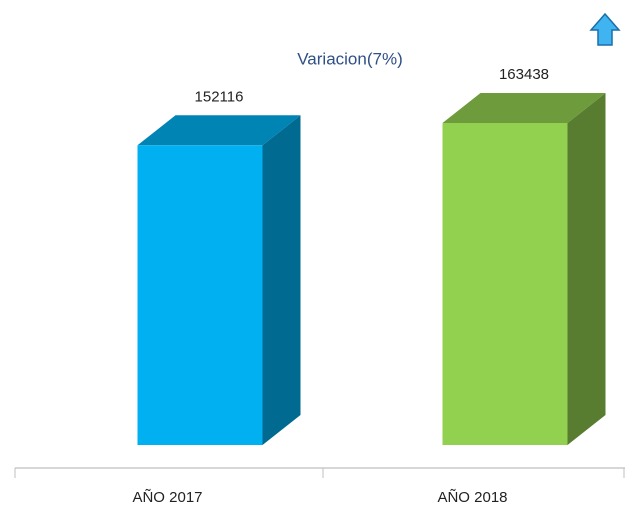 The image size is (625, 512). I want to click on up-arrow-icon, so click(605, 29).